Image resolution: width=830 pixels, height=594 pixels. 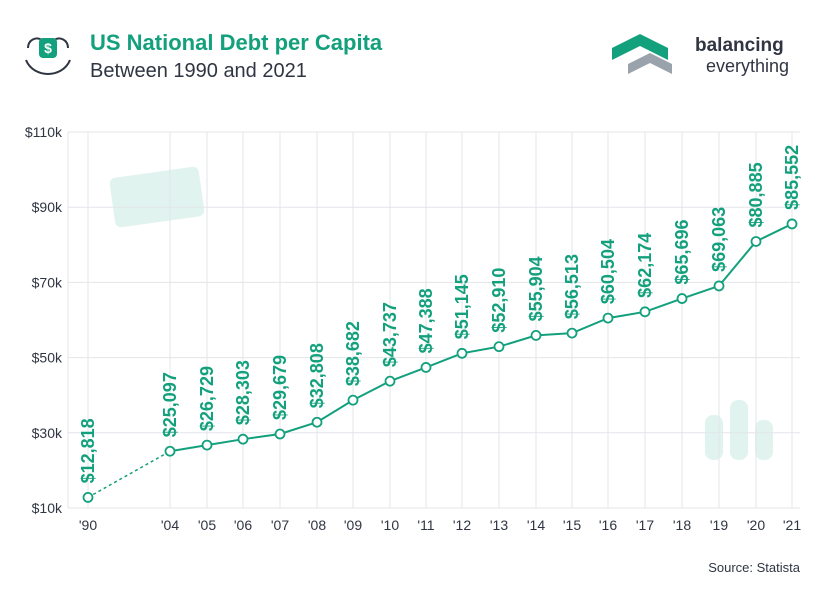 I want to click on data-label: $32,808, so click(x=317, y=375).